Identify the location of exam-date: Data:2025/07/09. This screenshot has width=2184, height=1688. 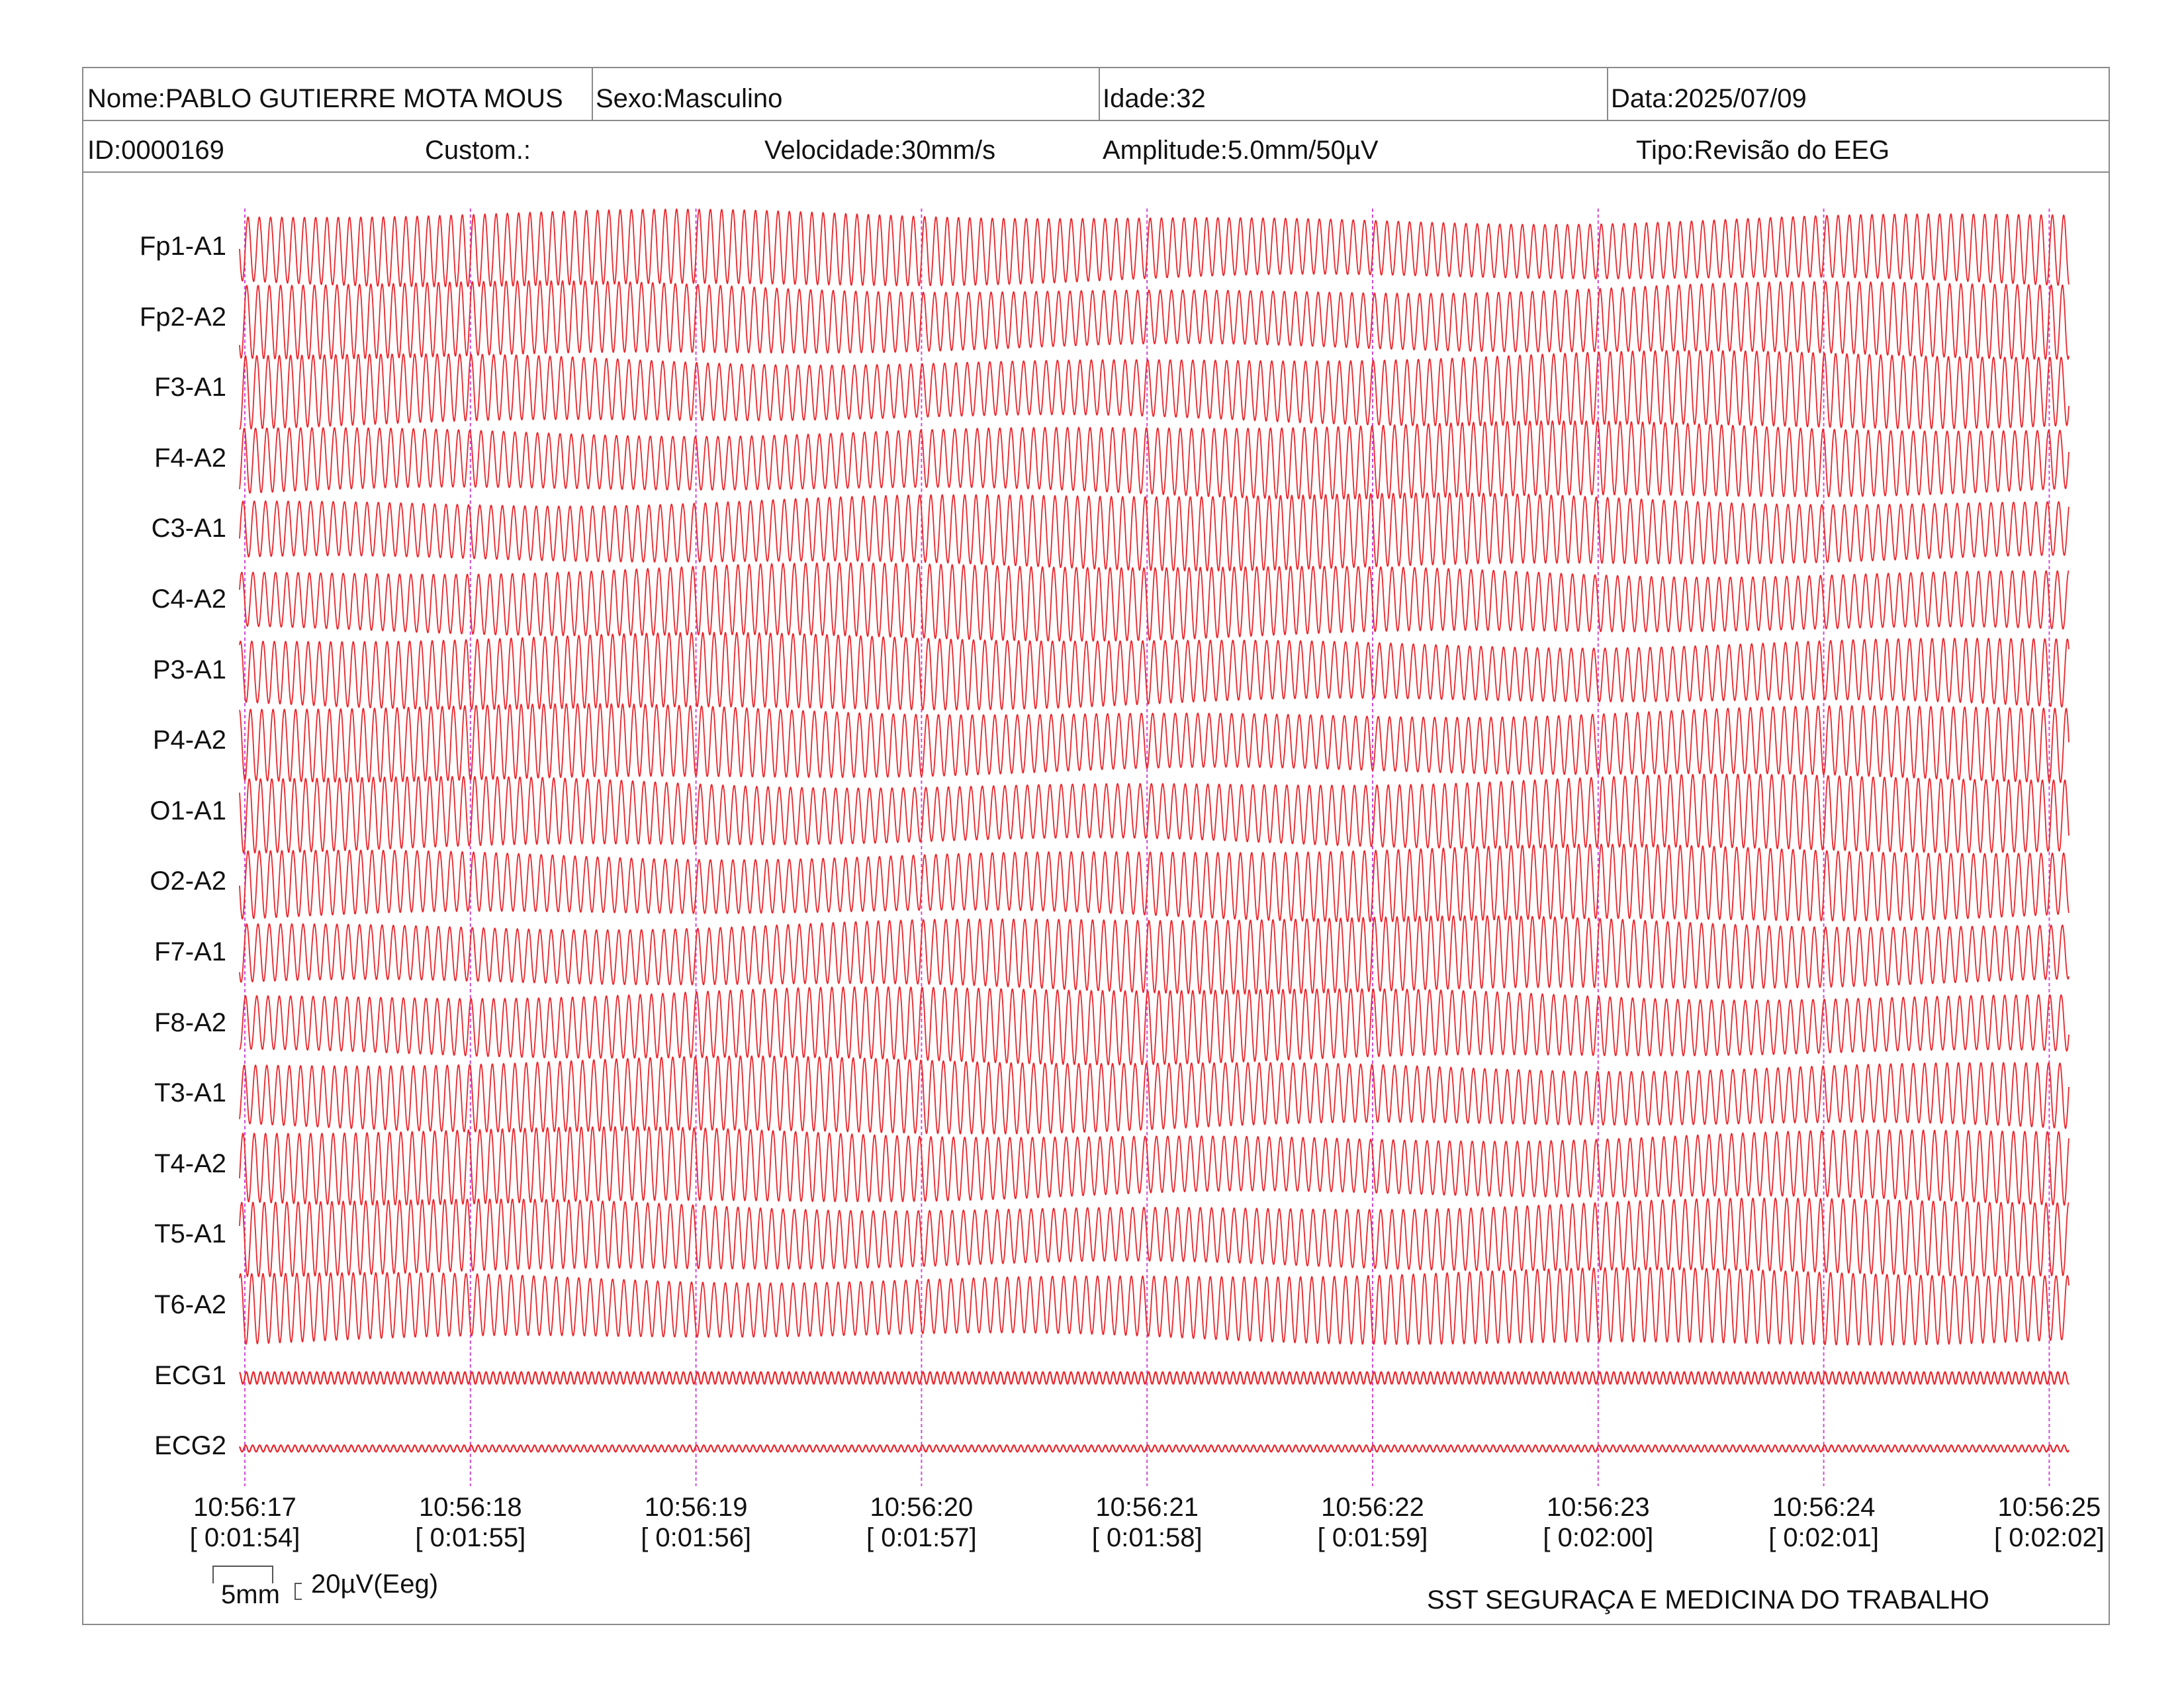
(1709, 98).